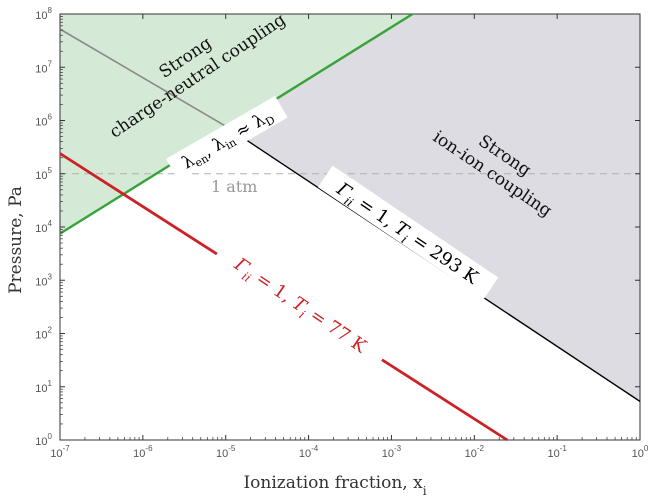 The height and width of the screenshot is (497, 654). Describe the element at coordinates (309, 452) in the screenshot. I see `x-tick-label: 10⁻⁴` at that location.